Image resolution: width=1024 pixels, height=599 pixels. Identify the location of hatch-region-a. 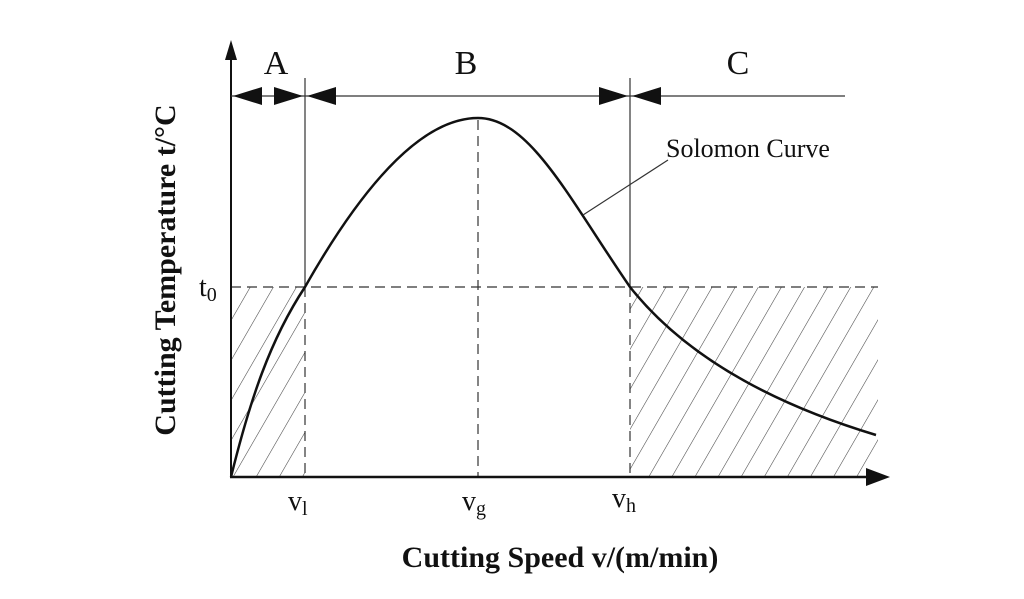
(268, 382).